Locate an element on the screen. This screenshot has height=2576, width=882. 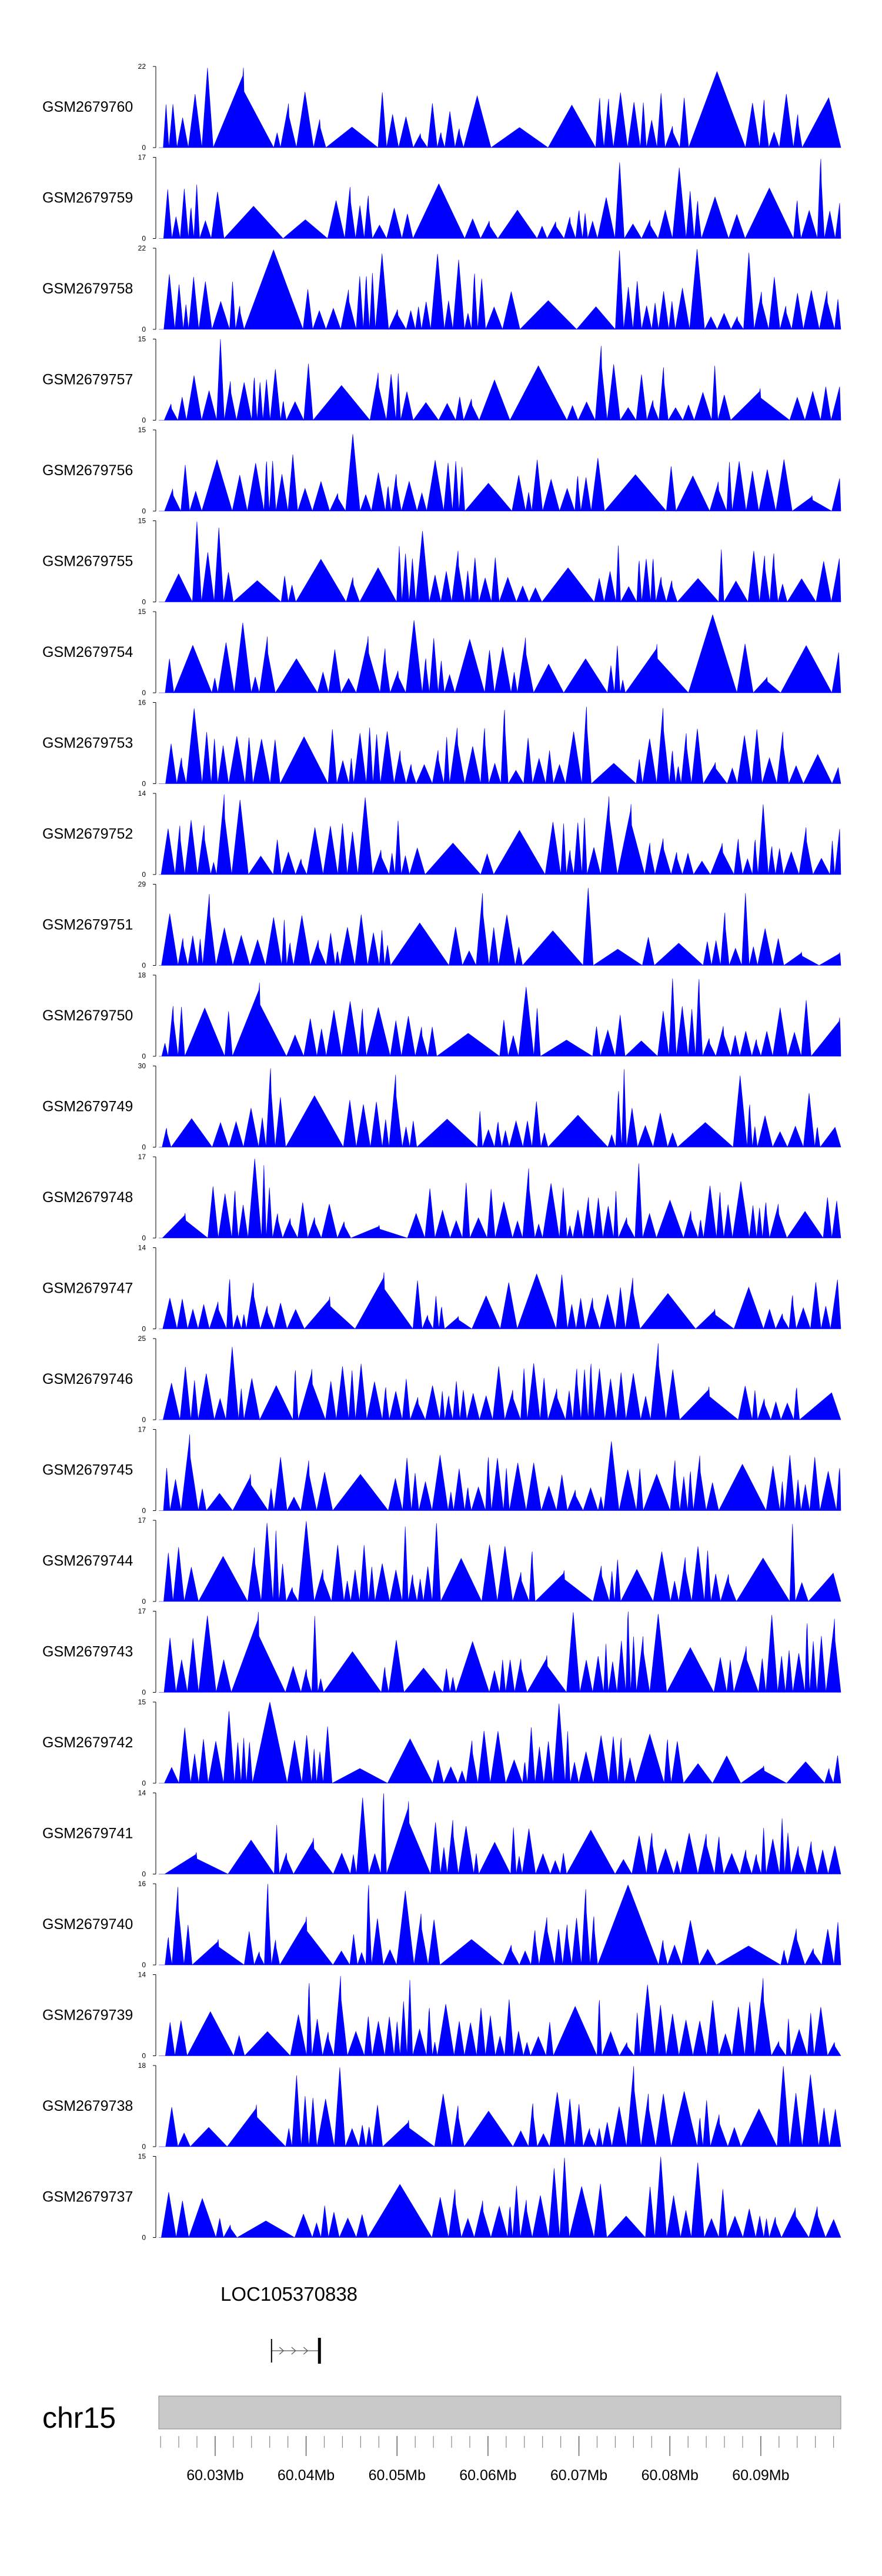
gene-track: LOC105370838 is located at coordinates (289, 2323).